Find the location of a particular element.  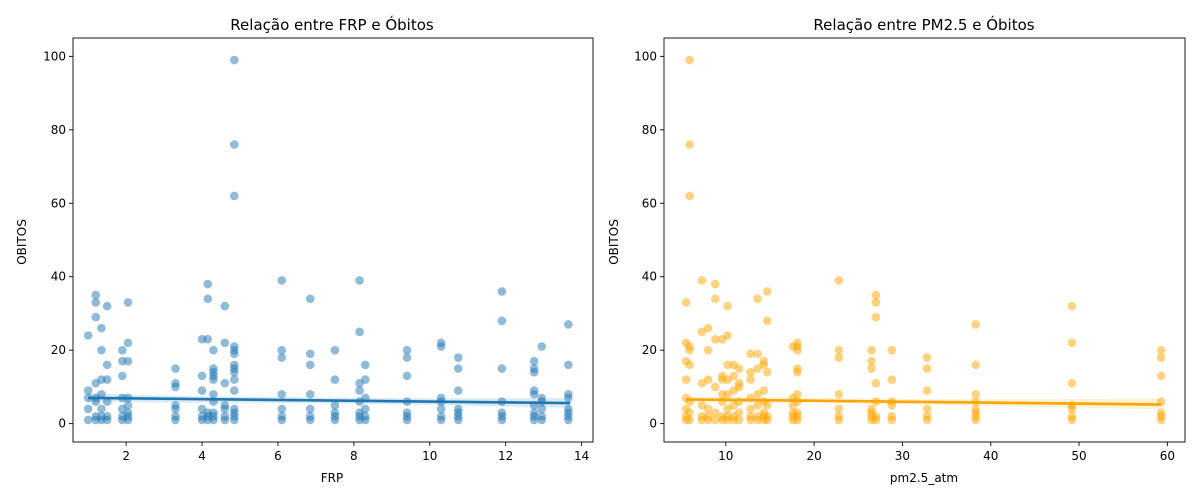

x-axis-label: FRP is located at coordinates (332, 478).